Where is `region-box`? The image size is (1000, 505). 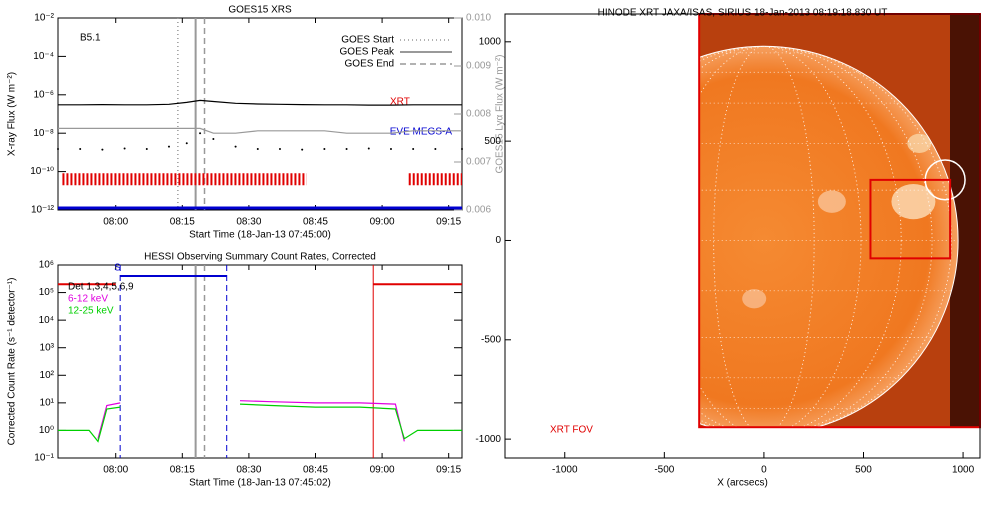 region-box is located at coordinates (910, 219).